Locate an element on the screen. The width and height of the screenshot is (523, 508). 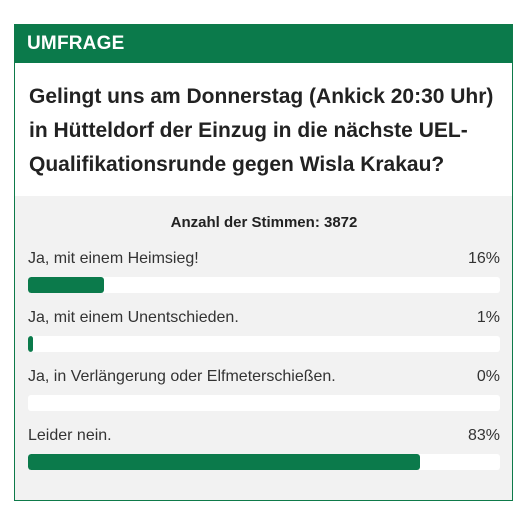
option-label: Leider nein. is located at coordinates (70, 435).